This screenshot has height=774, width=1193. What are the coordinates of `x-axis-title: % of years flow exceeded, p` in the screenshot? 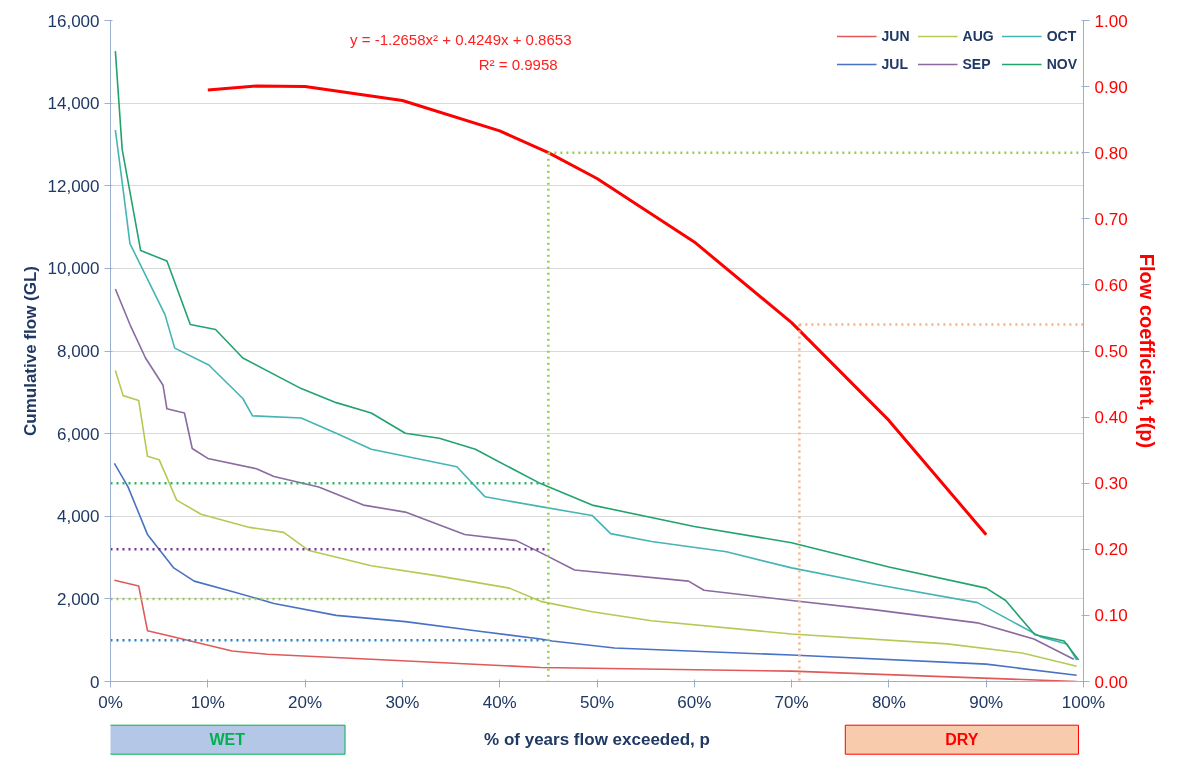 It's located at (597, 740).